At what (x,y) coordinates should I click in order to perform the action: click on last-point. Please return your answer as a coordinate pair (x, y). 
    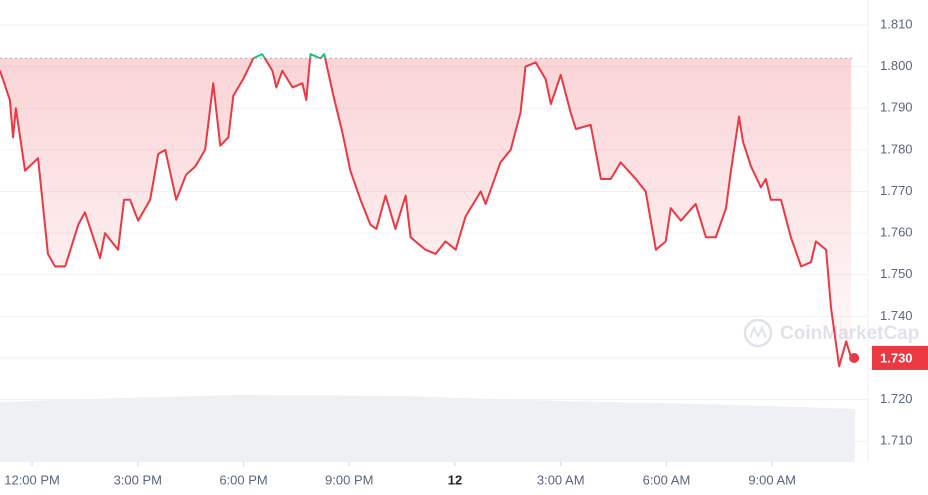
    Looking at the image, I should click on (854, 357).